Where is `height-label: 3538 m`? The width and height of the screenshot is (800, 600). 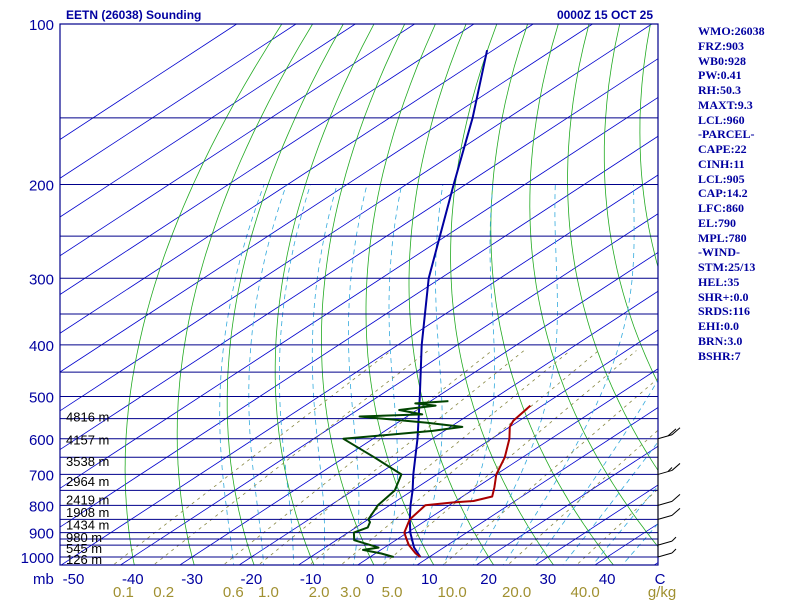
height-label: 3538 m is located at coordinates (87, 461).